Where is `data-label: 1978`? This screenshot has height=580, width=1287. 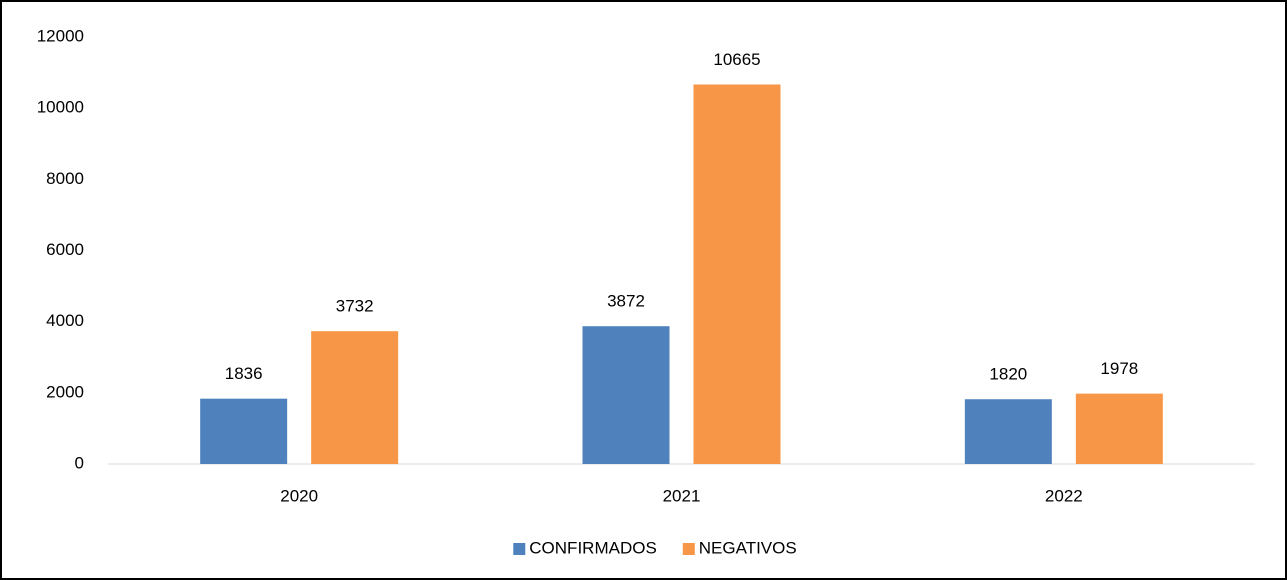
data-label: 1978 is located at coordinates (1119, 368).